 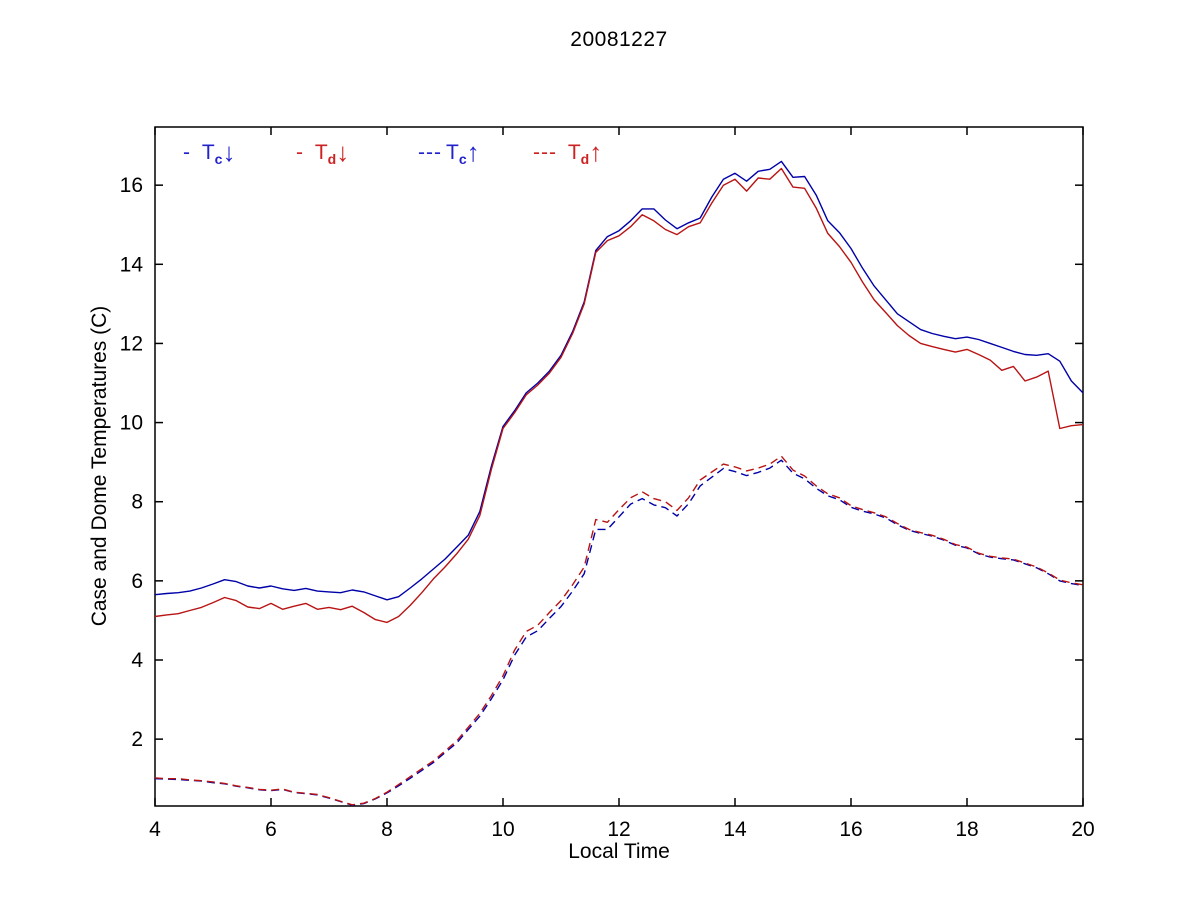 What do you see at coordinates (137, 581) in the screenshot?
I see `y-tick-label: 6` at bounding box center [137, 581].